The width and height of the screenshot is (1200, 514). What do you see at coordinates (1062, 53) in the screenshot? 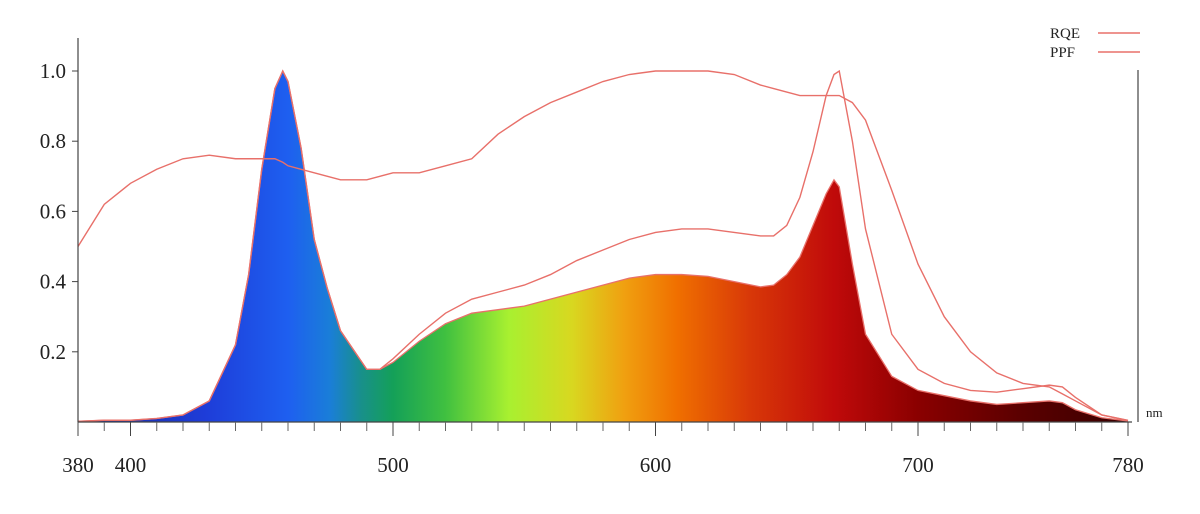
I see `legend-label: PPF` at bounding box center [1062, 53].